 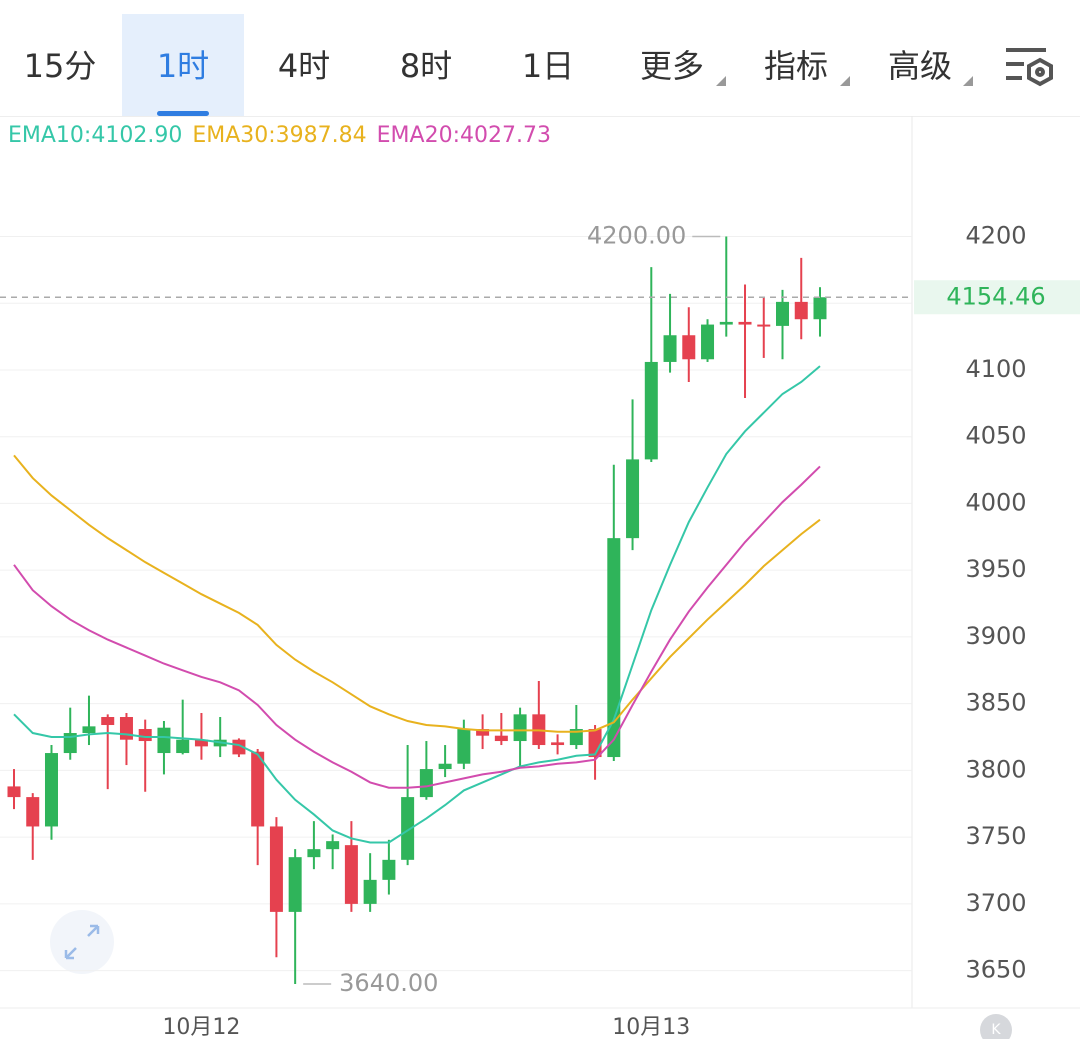 I want to click on annotation-label: 4200.00, so click(x=636, y=235).